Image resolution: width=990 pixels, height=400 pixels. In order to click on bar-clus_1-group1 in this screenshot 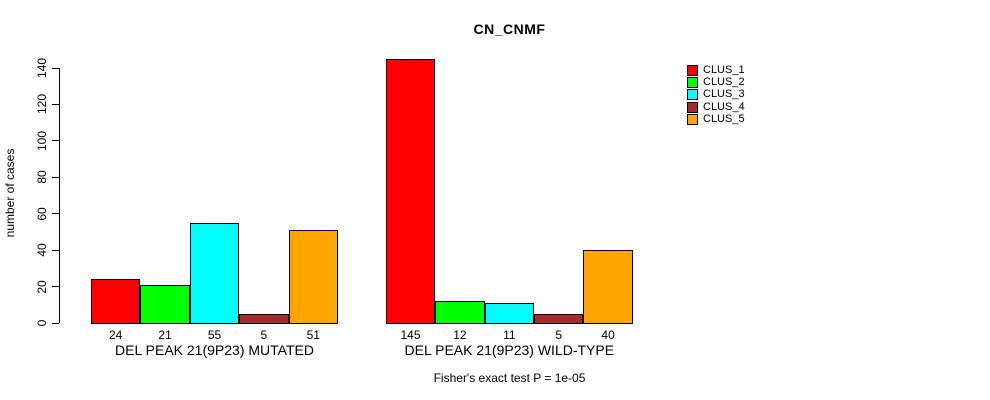, I will do `click(116, 301)`.